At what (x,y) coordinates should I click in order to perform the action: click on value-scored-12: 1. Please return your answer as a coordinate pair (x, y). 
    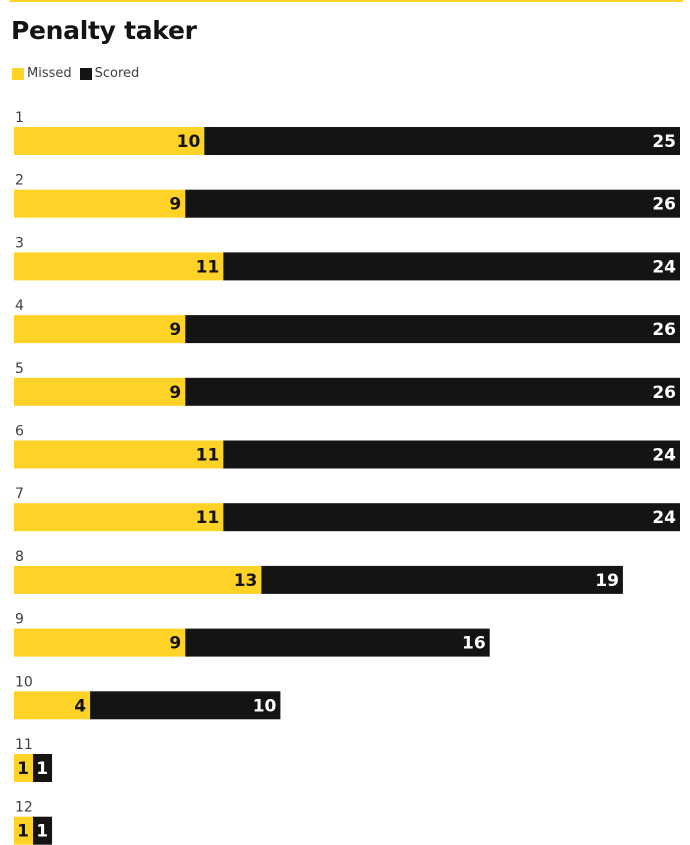
    Looking at the image, I should click on (42, 832).